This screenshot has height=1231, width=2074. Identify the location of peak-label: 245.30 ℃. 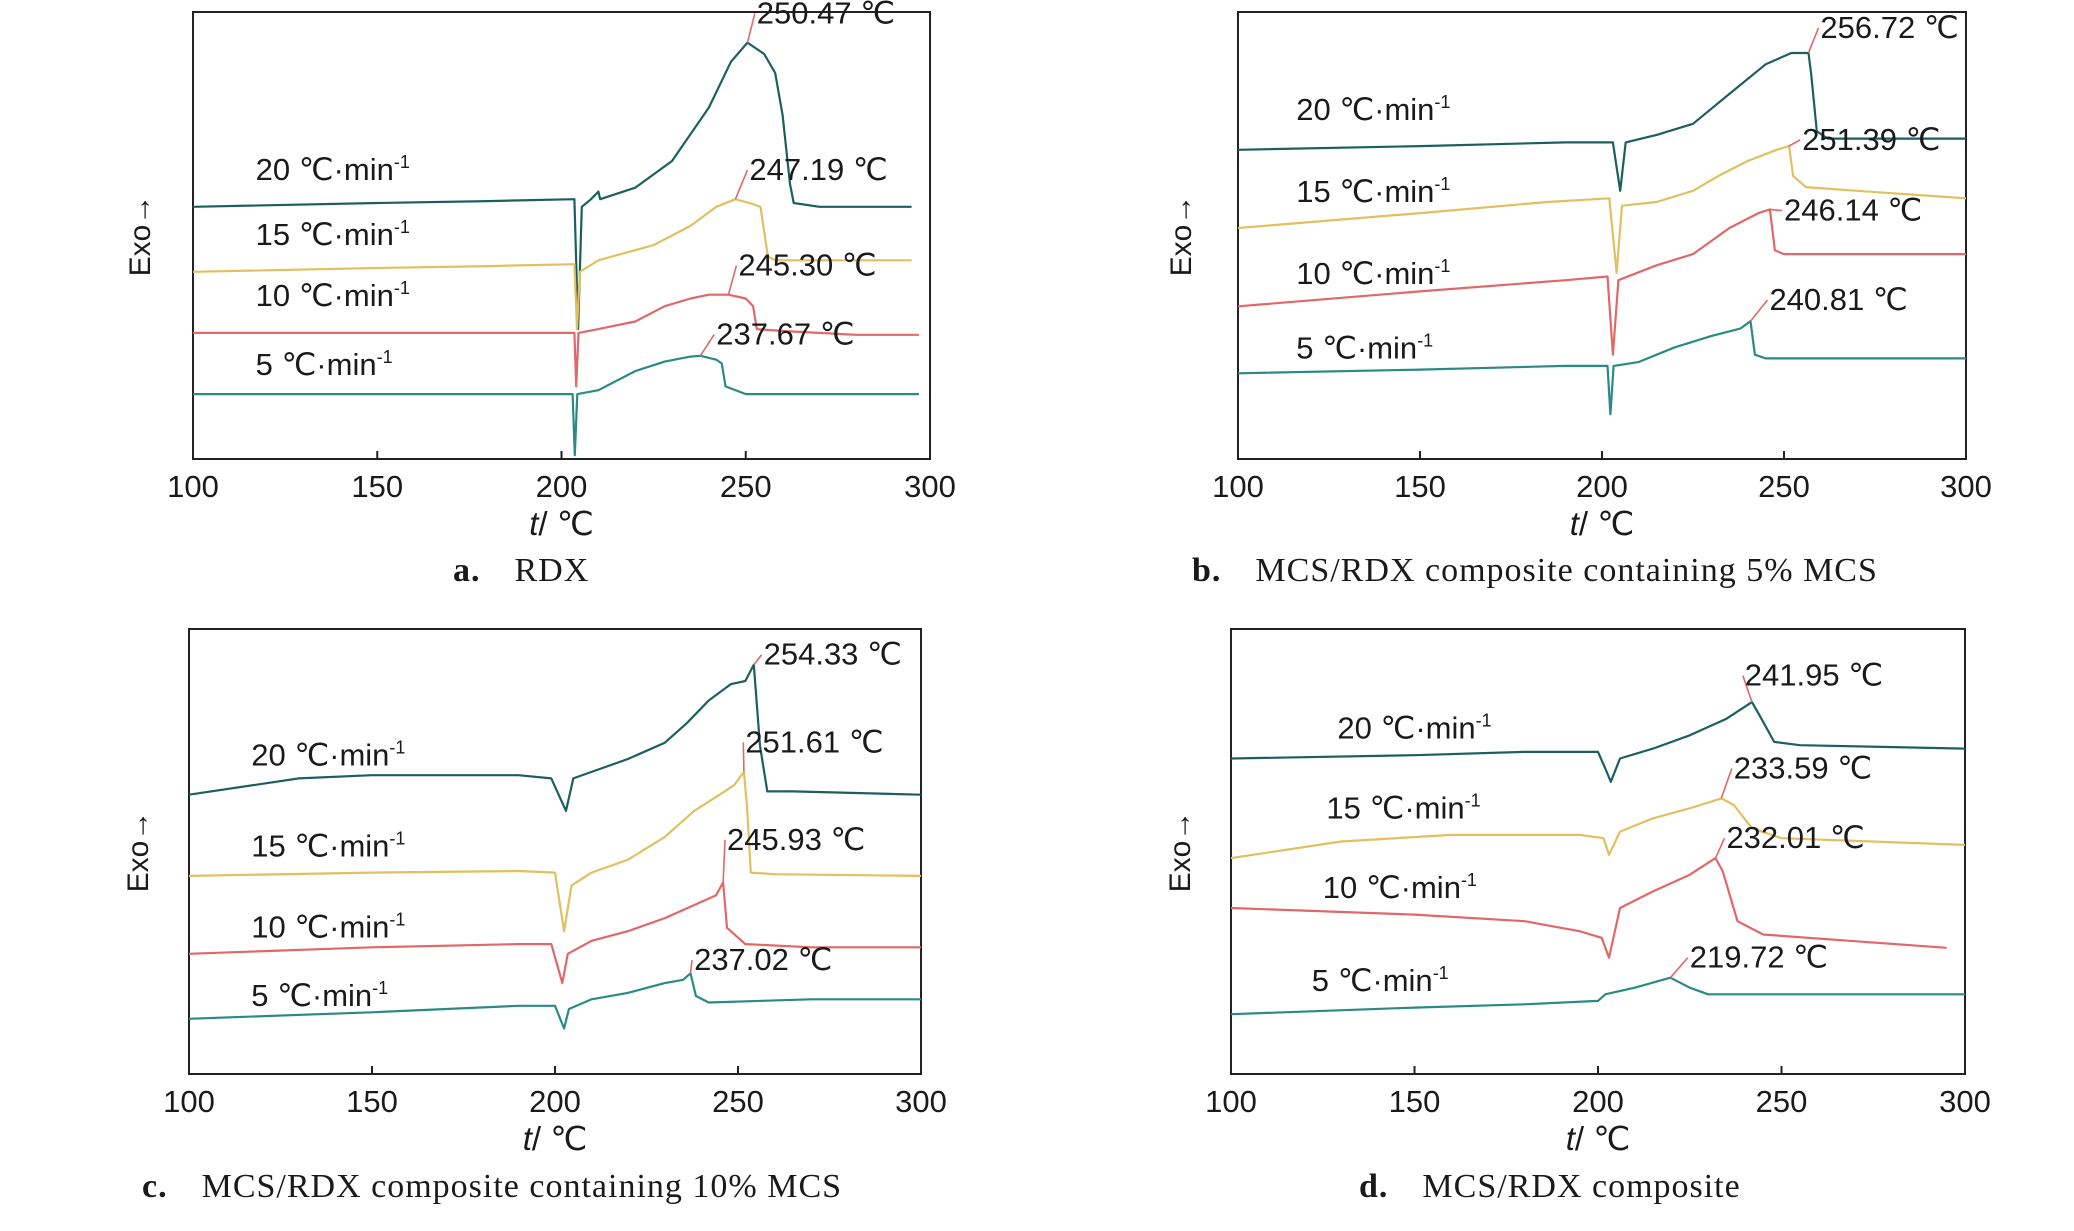
(807, 265).